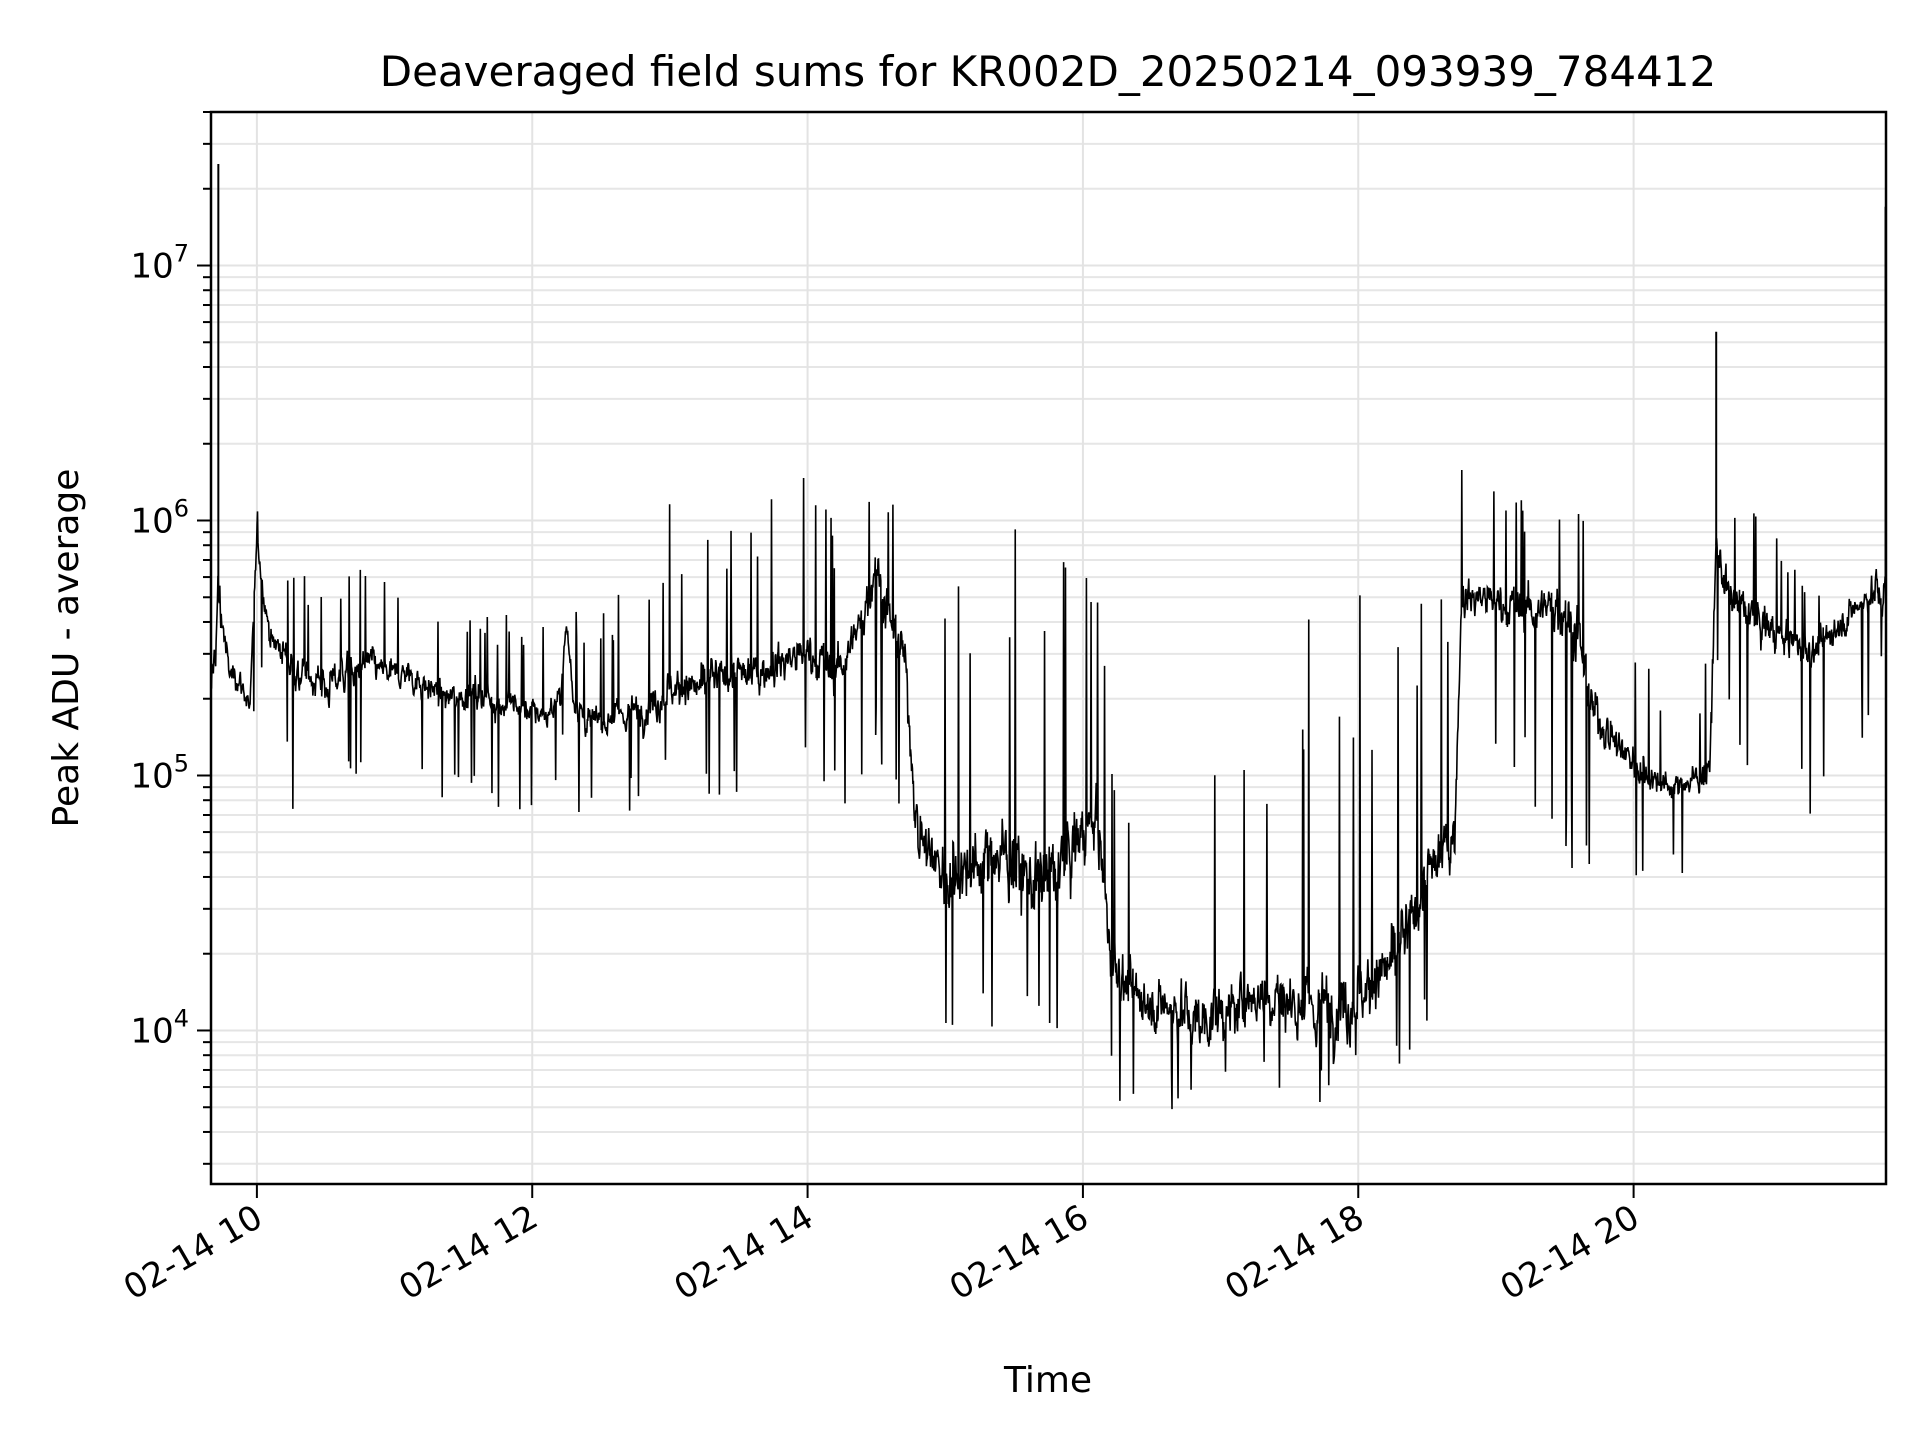 The width and height of the screenshot is (1920, 1440). I want to click on y-axis-label: Peak ADU - average, so click(66, 648).